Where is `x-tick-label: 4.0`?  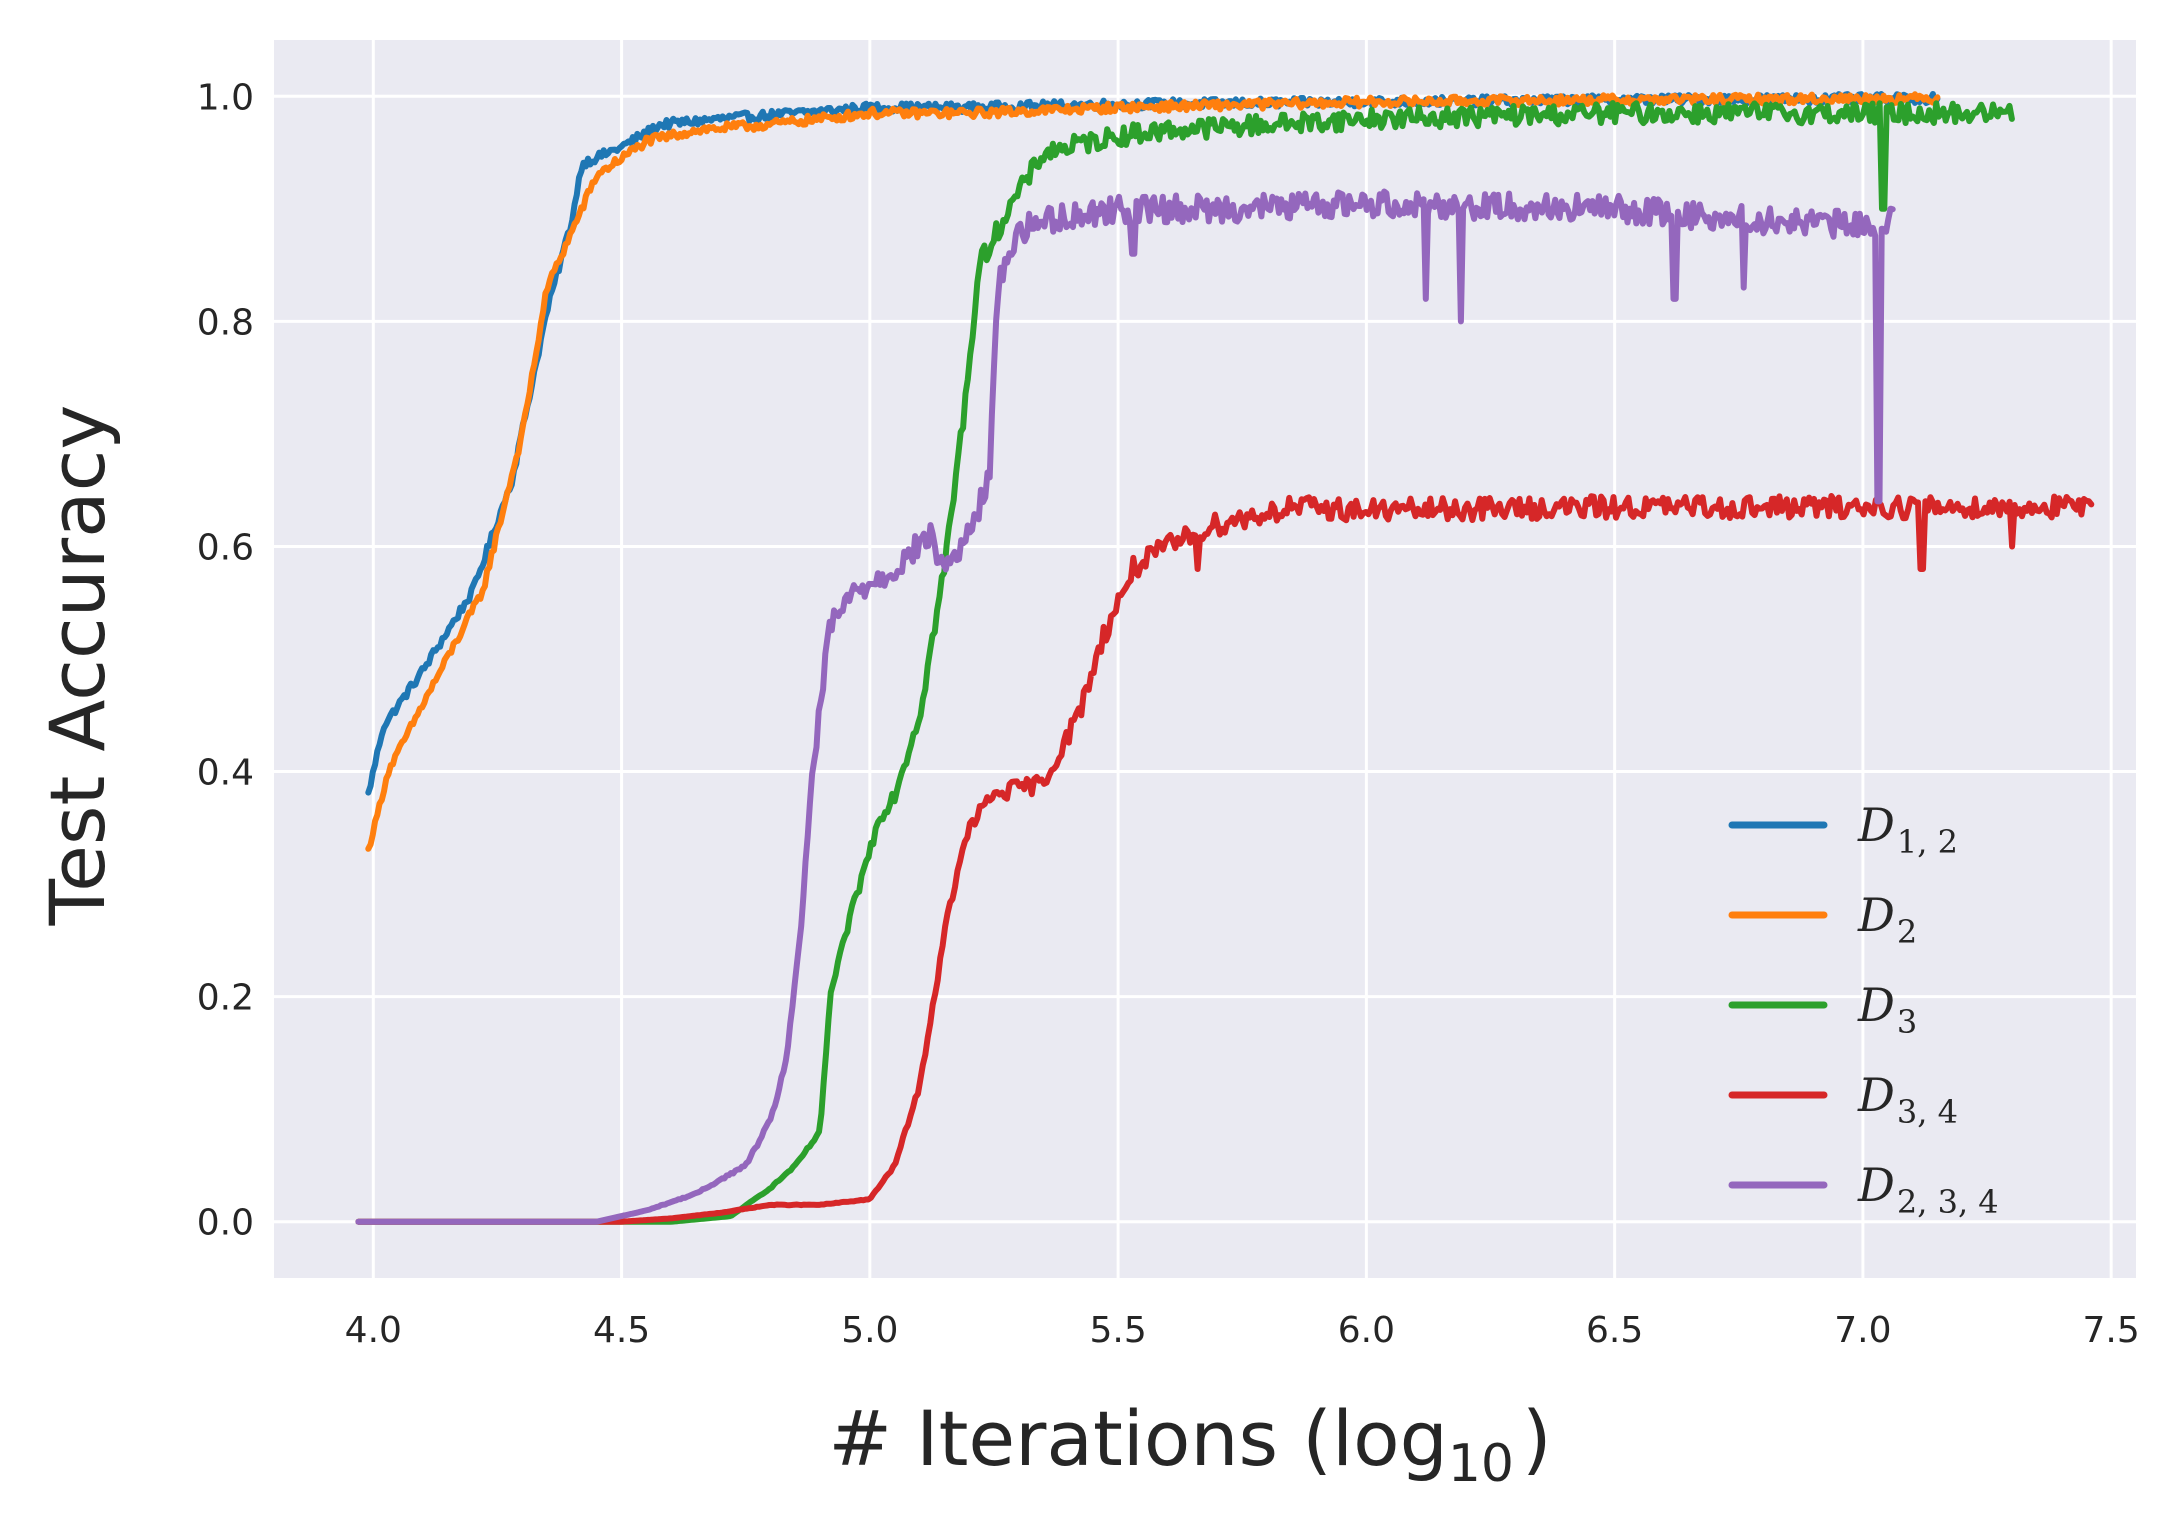
x-tick-label: 4.0 is located at coordinates (373, 1330).